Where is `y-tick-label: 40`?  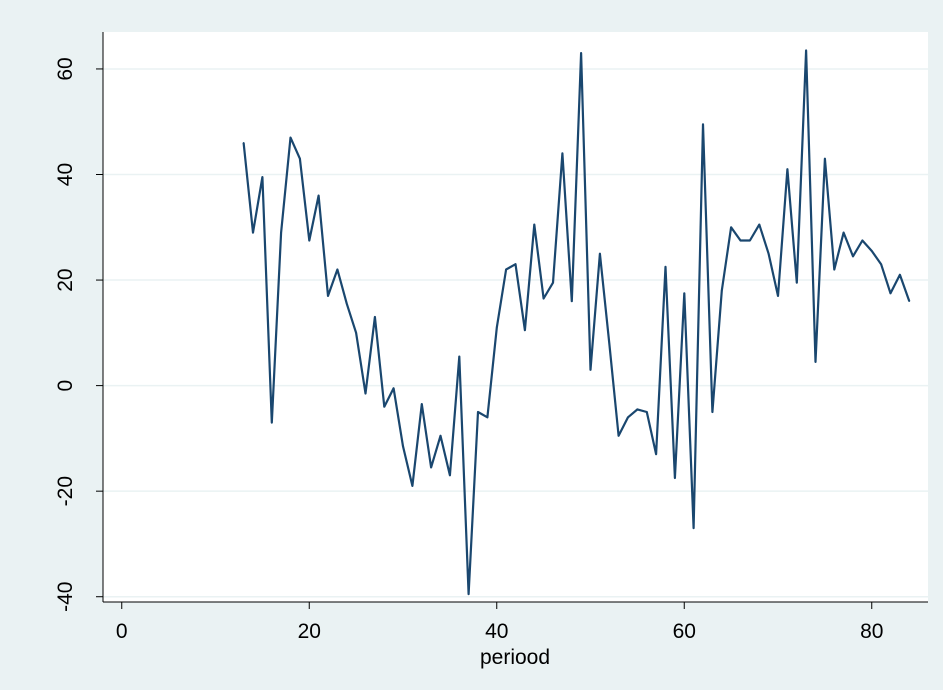
y-tick-label: 40 is located at coordinates (65, 174).